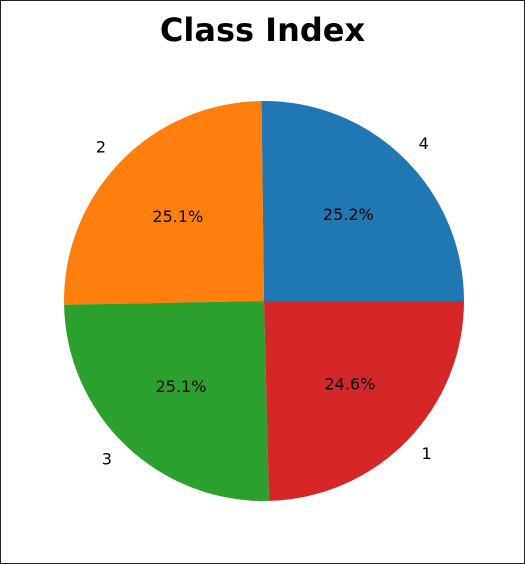  What do you see at coordinates (424, 143) in the screenshot?
I see `slice-label-4: 4` at bounding box center [424, 143].